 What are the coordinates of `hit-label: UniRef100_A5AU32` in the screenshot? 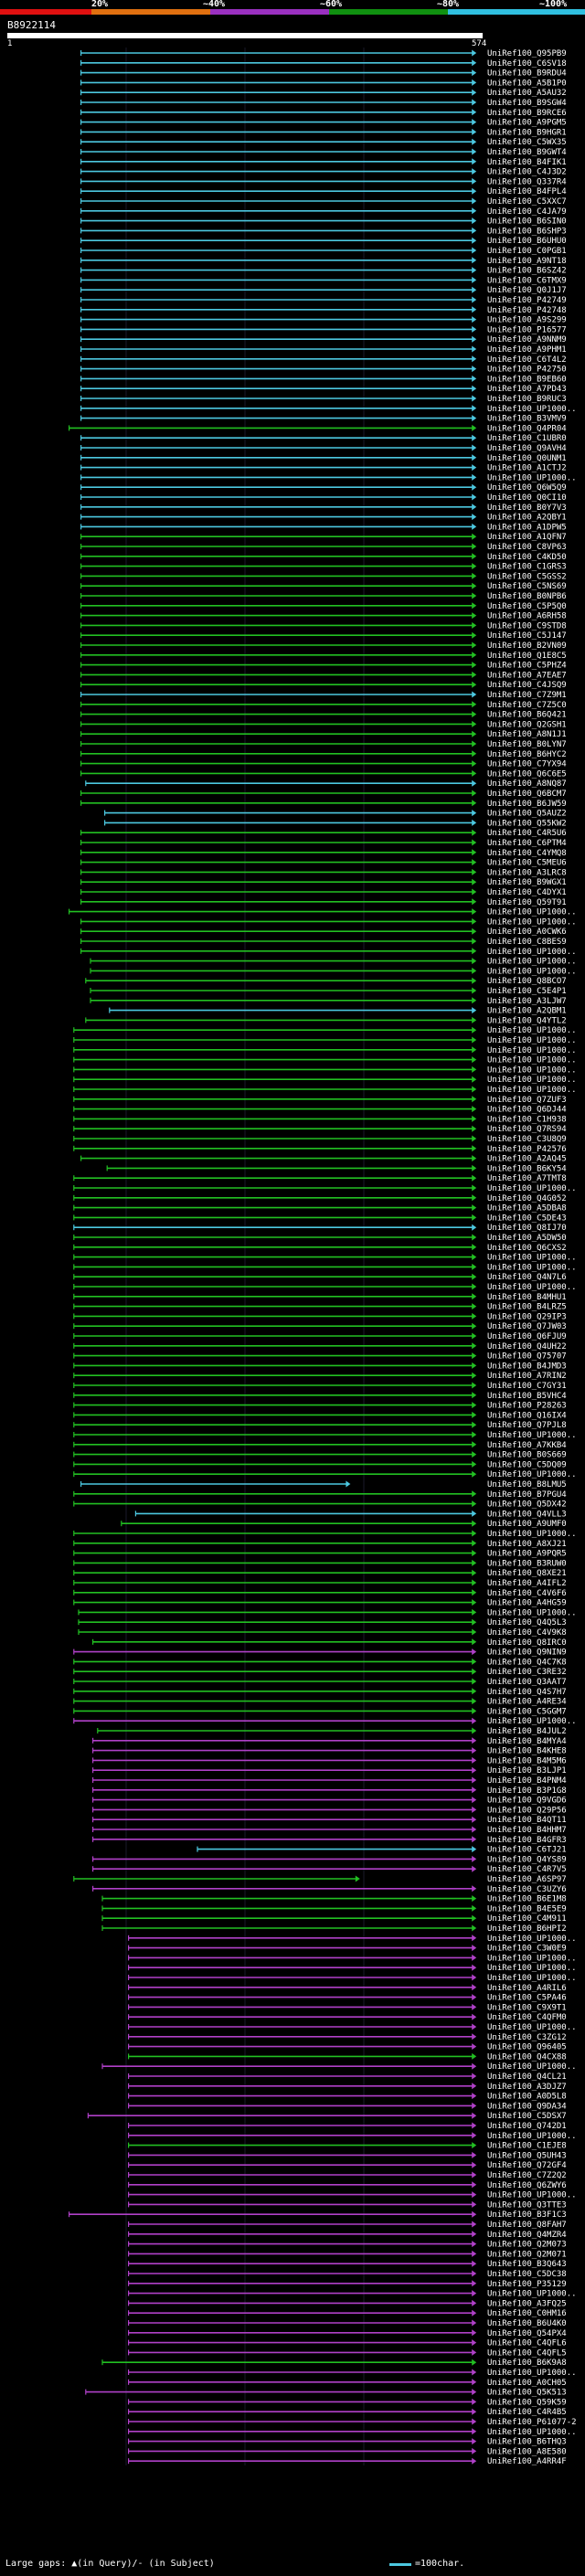 It's located at (527, 93).